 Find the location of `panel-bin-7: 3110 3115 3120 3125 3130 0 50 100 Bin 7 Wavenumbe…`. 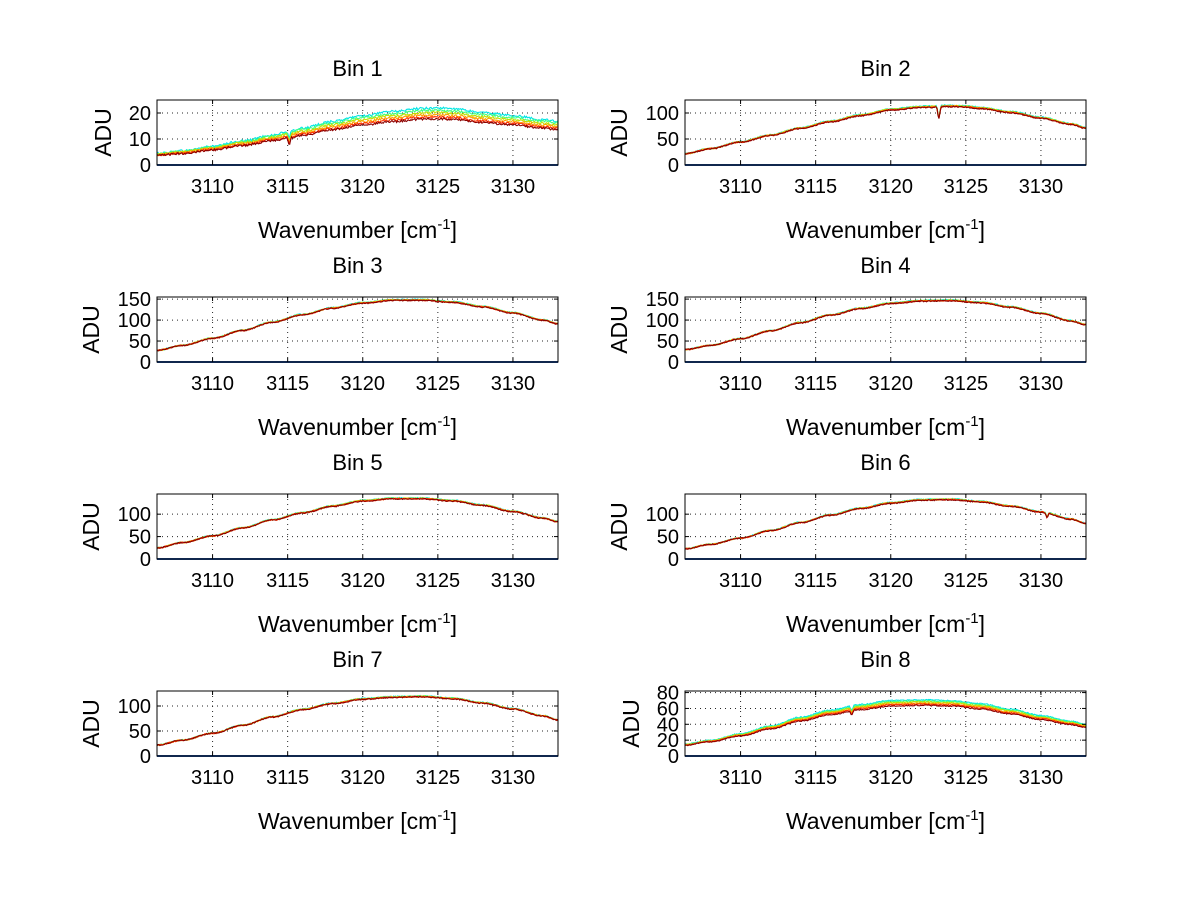

panel-bin-7: 3110 3115 3120 3125 3130 0 50 100 Bin 7 Wavenumbe… is located at coordinates (318, 740).